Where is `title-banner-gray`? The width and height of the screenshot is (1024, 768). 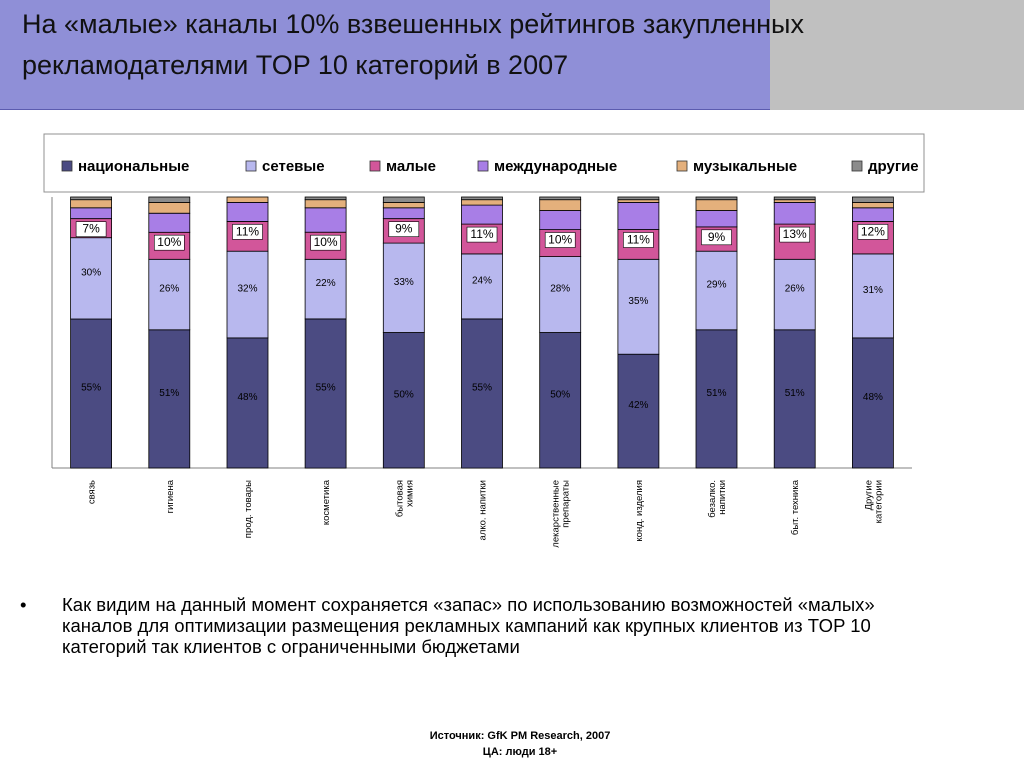 title-banner-gray is located at coordinates (897, 55).